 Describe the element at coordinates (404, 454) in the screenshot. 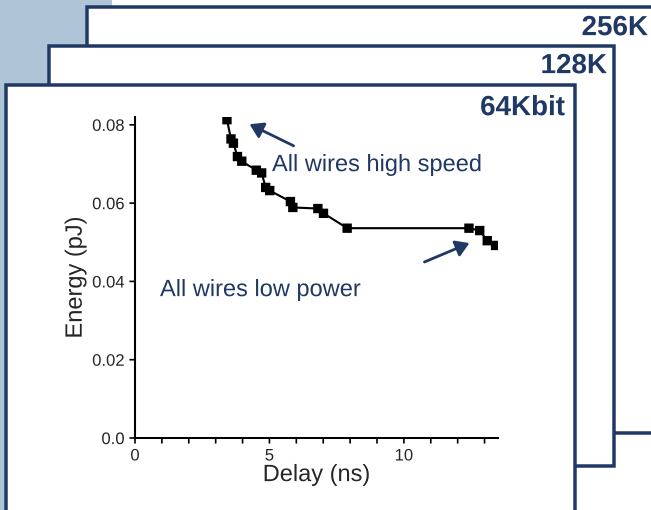

I see `x-tick-label: 10` at that location.